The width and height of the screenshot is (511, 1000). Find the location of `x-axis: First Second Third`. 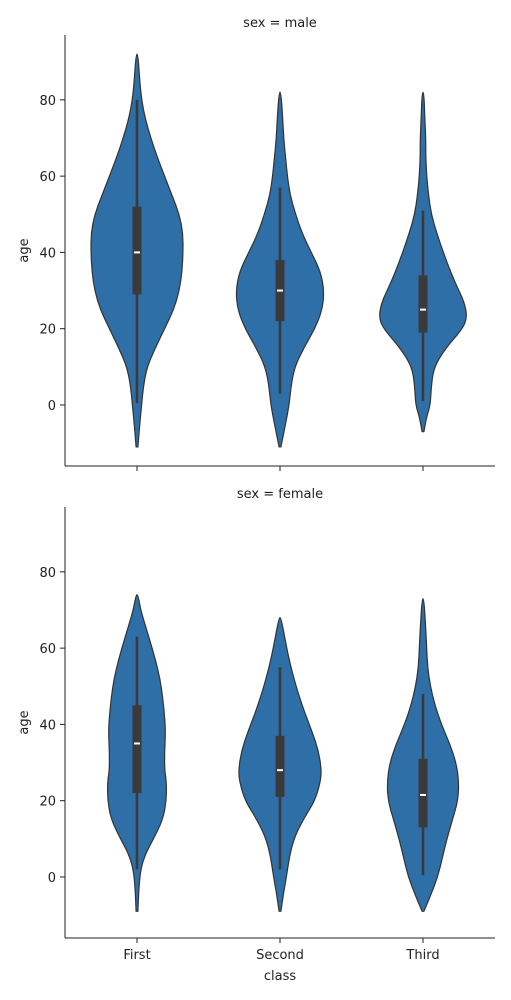

x-axis: First Second Third is located at coordinates (280, 950).